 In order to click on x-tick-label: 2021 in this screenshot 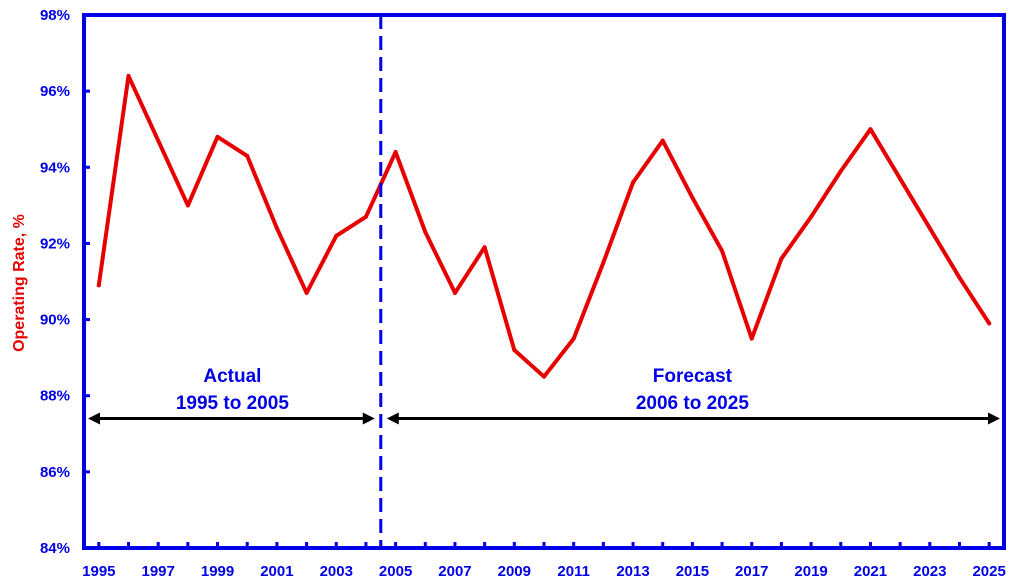, I will do `click(870, 571)`.